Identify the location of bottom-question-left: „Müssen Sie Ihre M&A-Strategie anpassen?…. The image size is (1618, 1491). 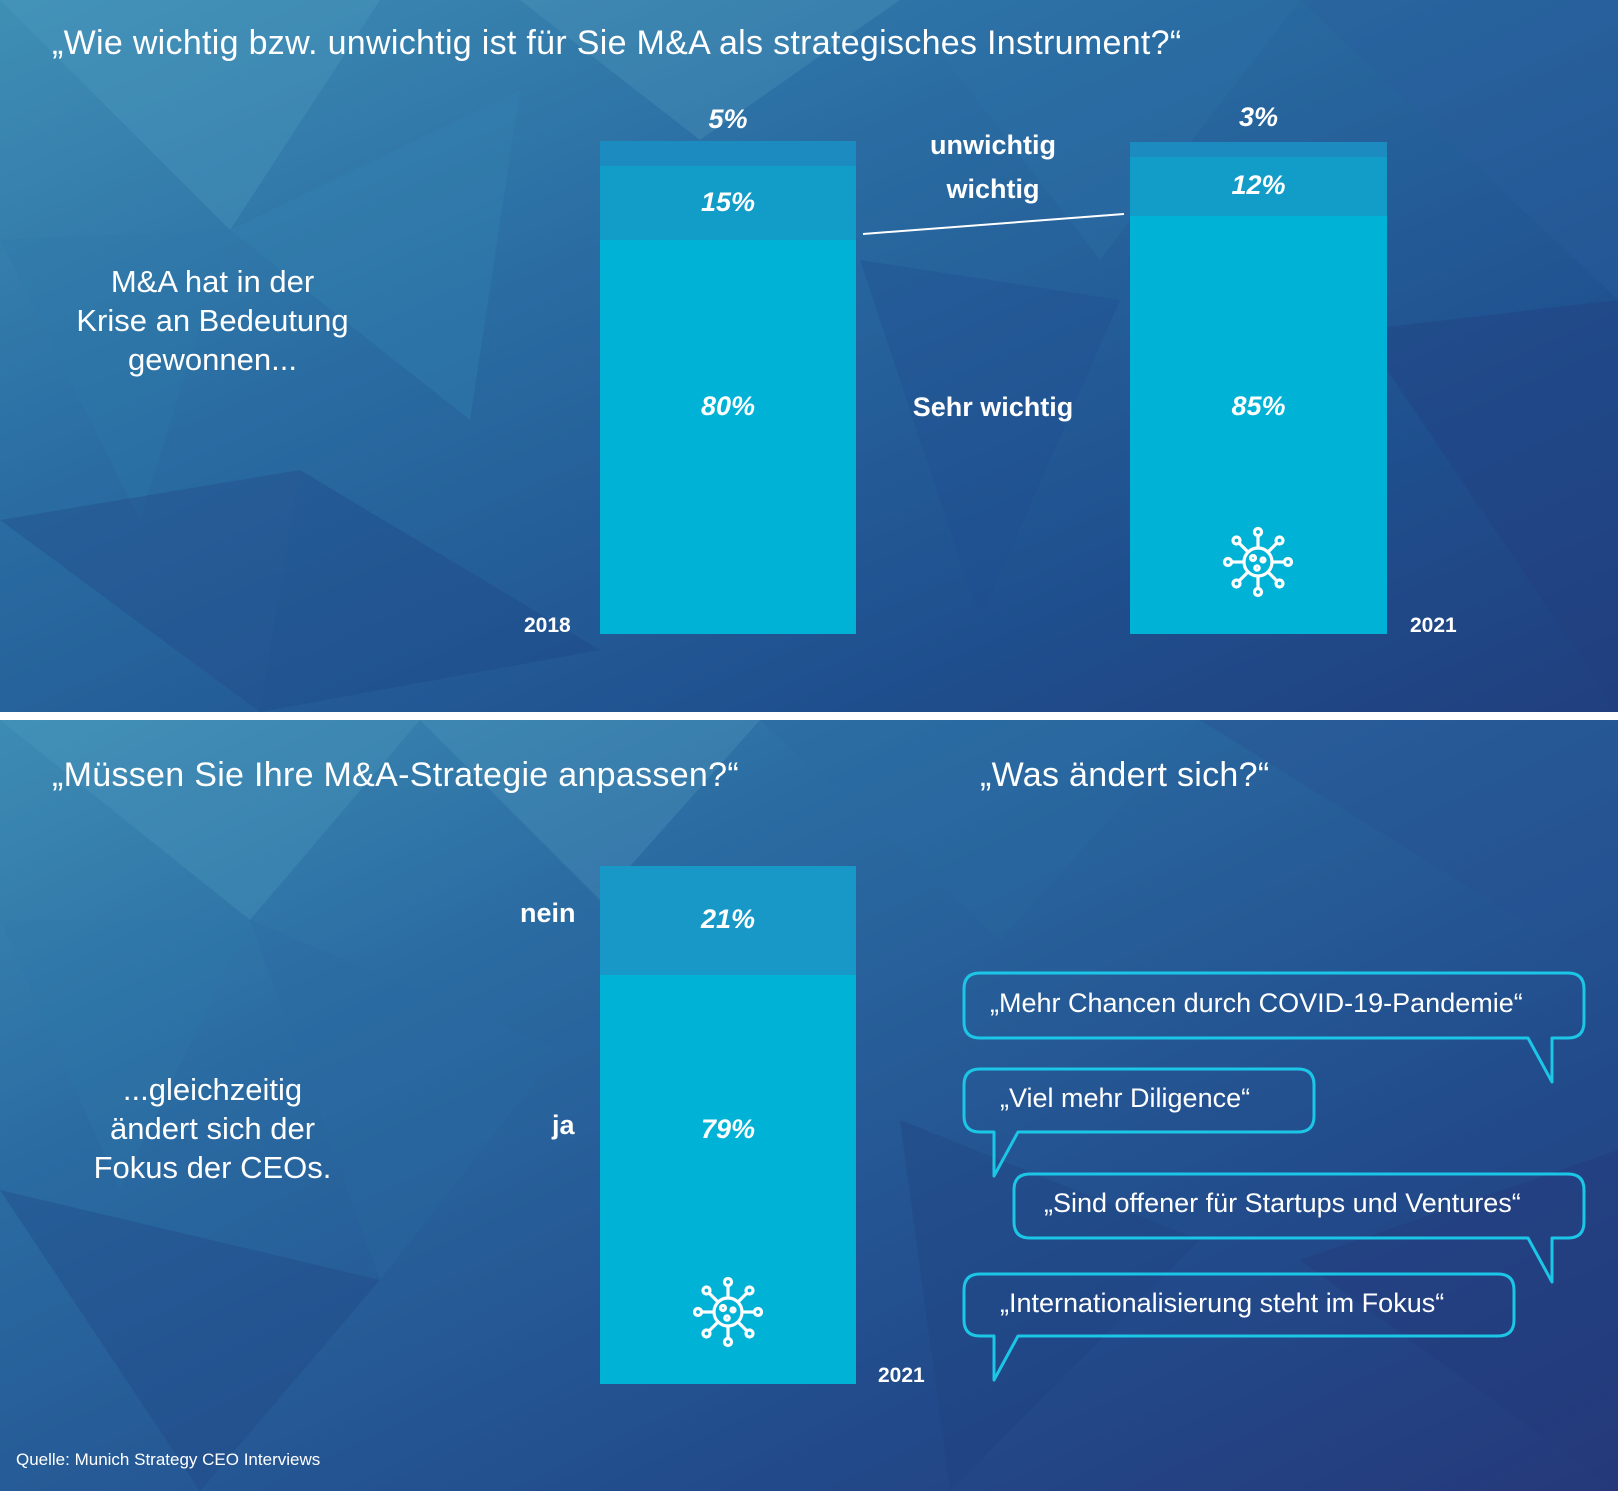
(395, 775).